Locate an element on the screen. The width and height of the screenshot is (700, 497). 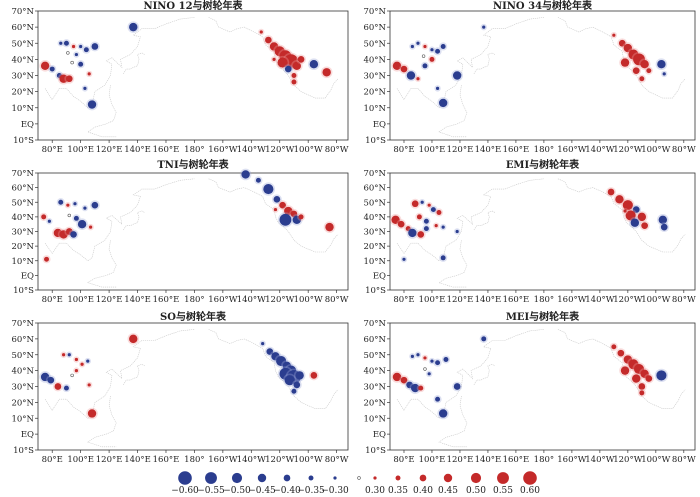
lat-tick-label: 60°N is located at coordinates (374, 189).